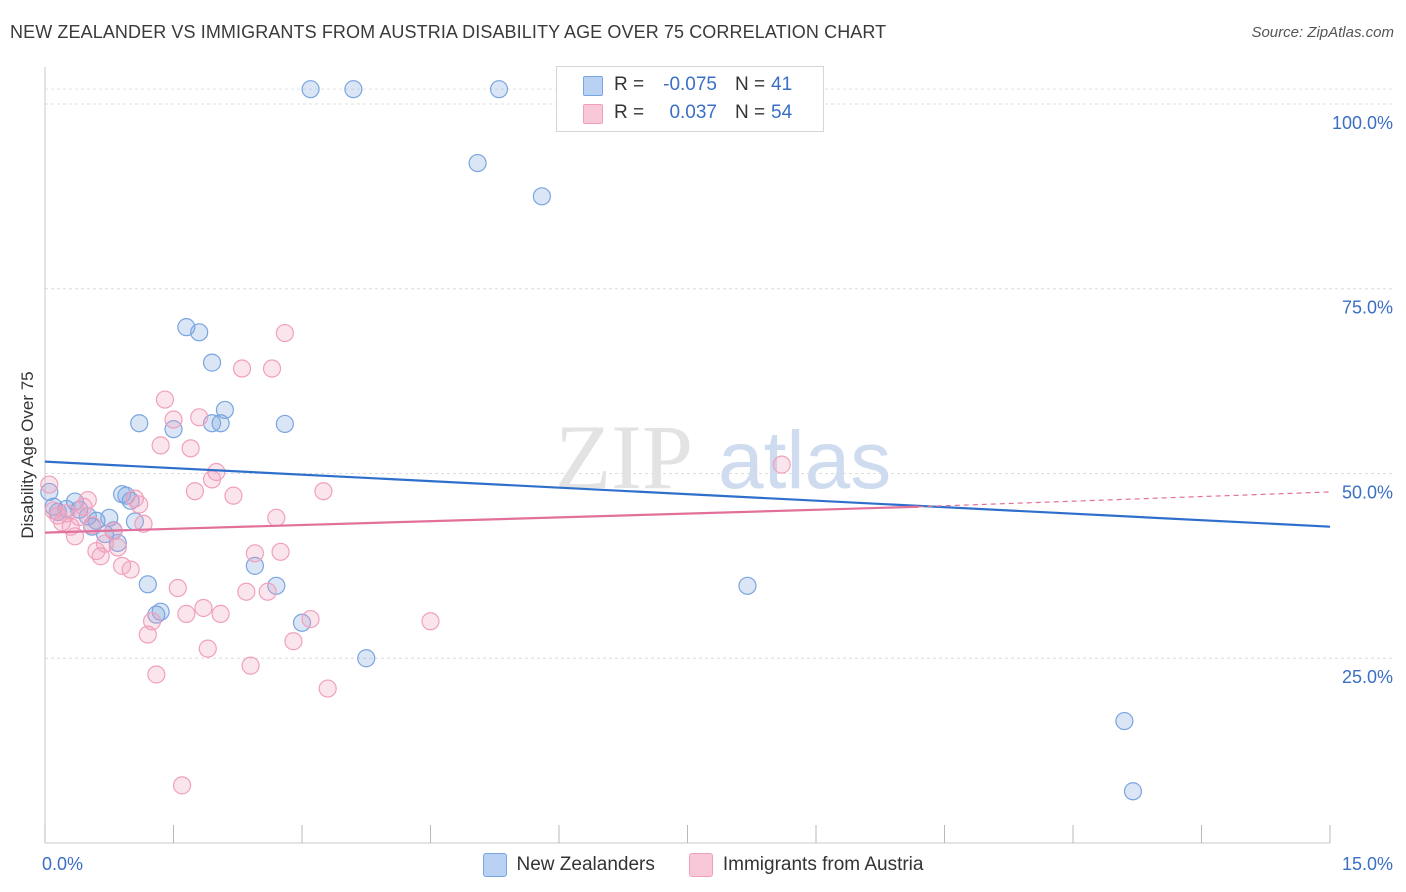  I want to click on legend-item-new-zealanders: New Zealanders, so click(568, 865).